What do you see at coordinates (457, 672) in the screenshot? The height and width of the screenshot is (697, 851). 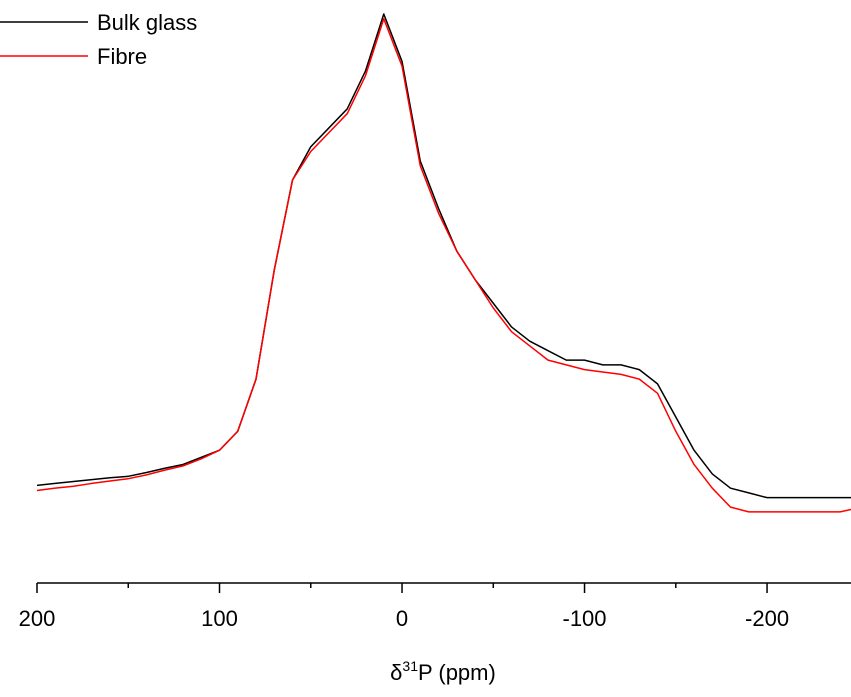 I see `x-label-text: P (ppm)` at bounding box center [457, 672].